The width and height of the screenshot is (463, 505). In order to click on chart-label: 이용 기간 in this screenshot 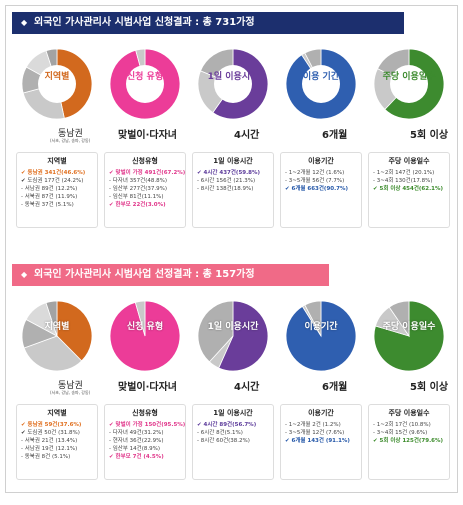, I will do `click(321, 77)`.